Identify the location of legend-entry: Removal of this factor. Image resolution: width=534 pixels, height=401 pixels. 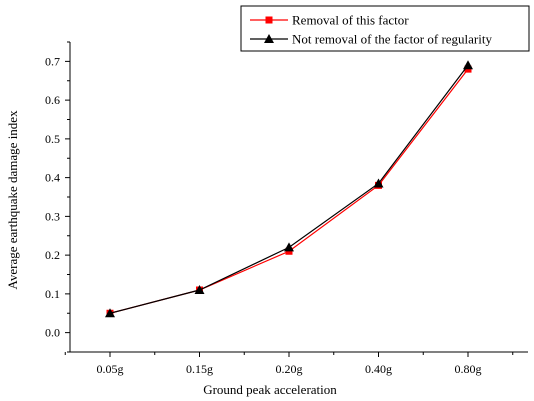
(329, 20).